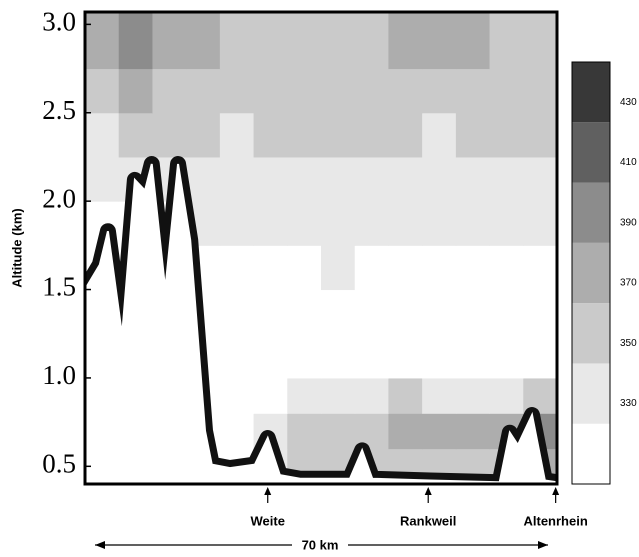  Describe the element at coordinates (59, 198) in the screenshot. I see `y-tick-label: 2.0` at that location.